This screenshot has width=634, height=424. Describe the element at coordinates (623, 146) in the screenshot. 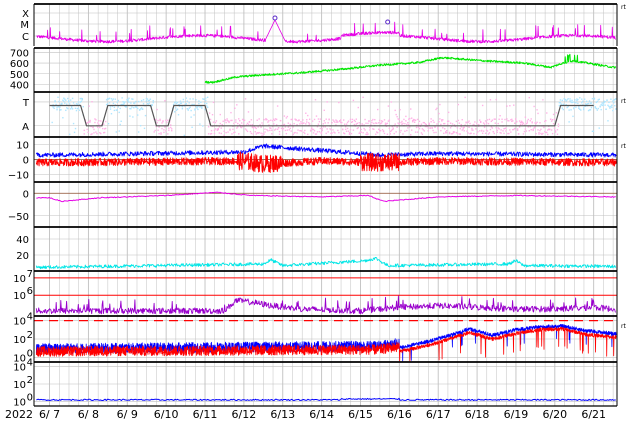

I see `realtime-label: rt` at that location.